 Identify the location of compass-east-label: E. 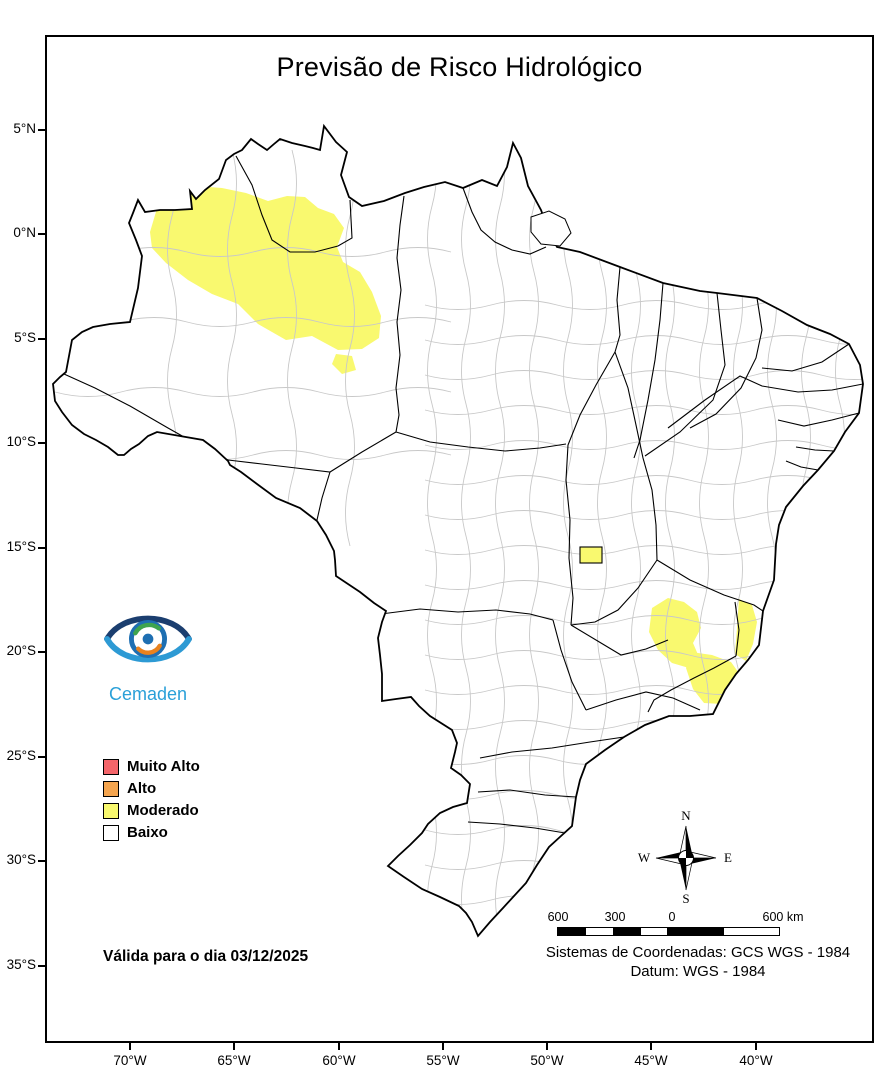
(728, 857).